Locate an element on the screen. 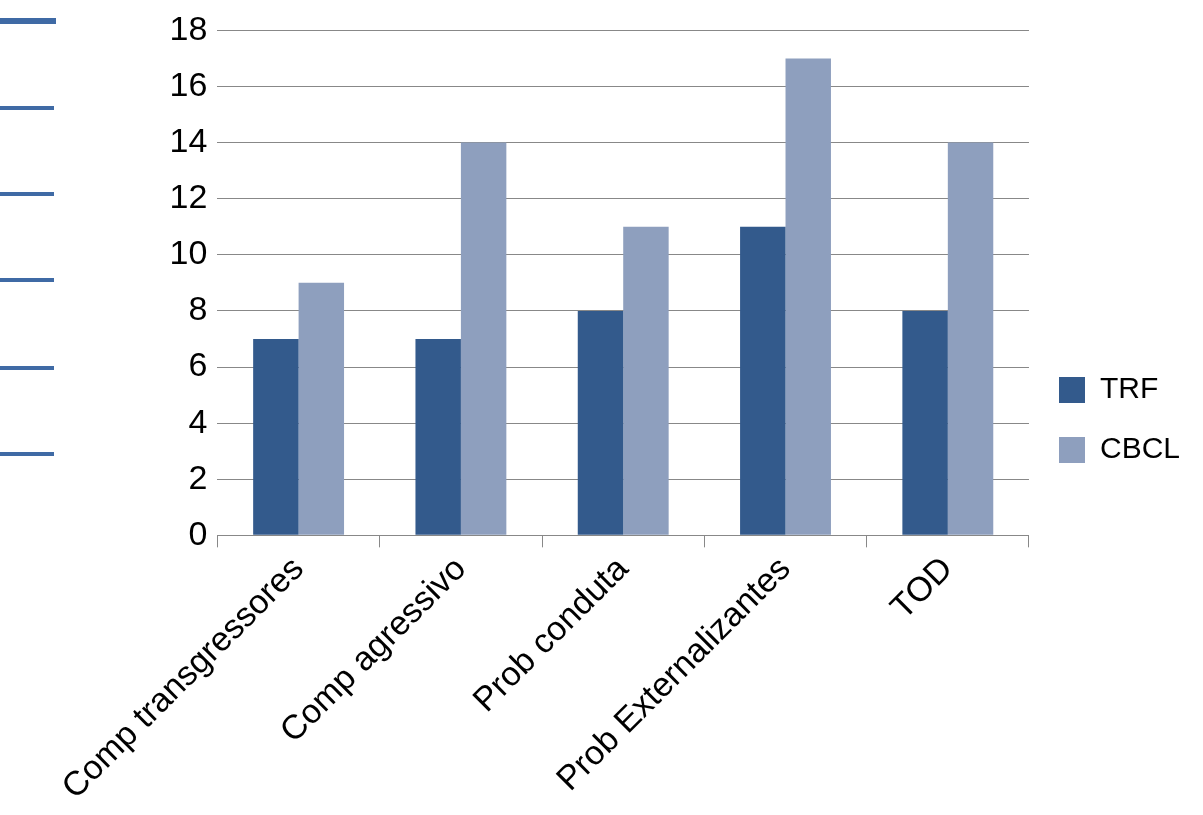 The image size is (1203, 815). x-tick-label: TOD is located at coordinates (921, 587).